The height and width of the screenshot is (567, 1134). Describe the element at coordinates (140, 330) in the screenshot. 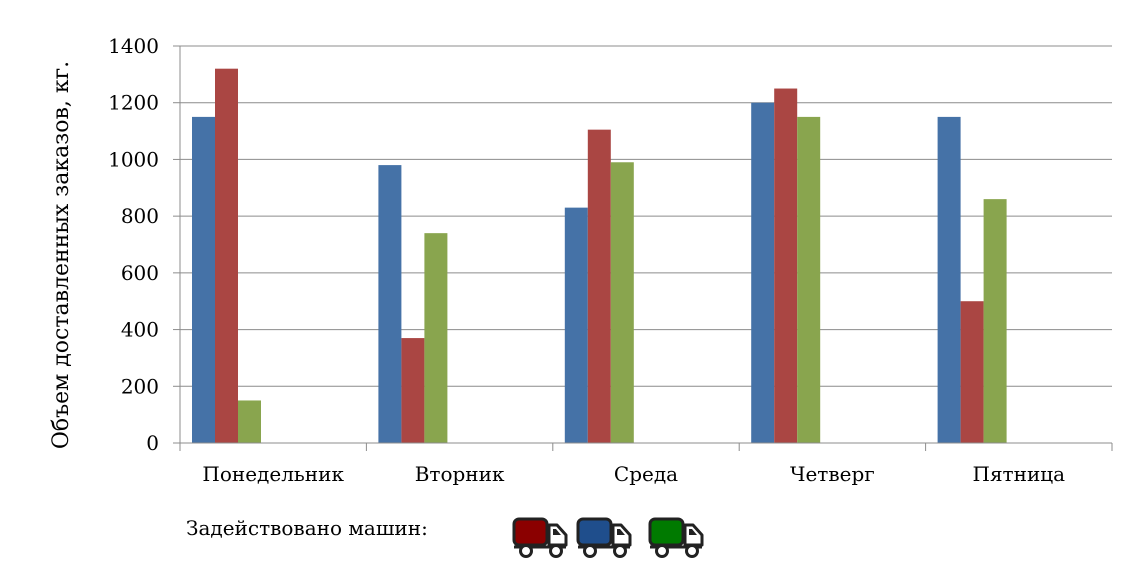

I see `y-tick-label: 400` at that location.